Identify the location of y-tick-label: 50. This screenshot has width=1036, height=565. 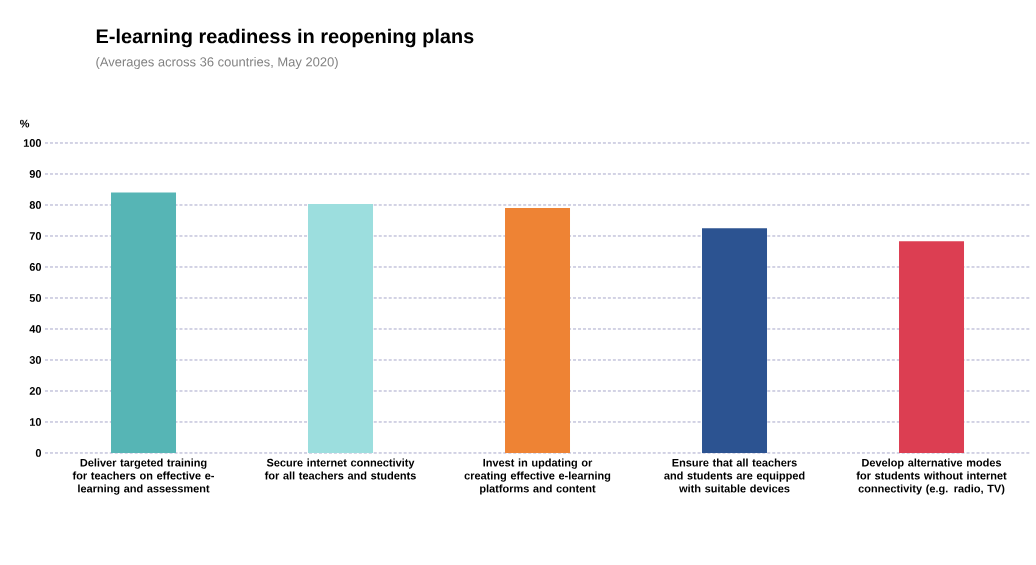
(35, 298).